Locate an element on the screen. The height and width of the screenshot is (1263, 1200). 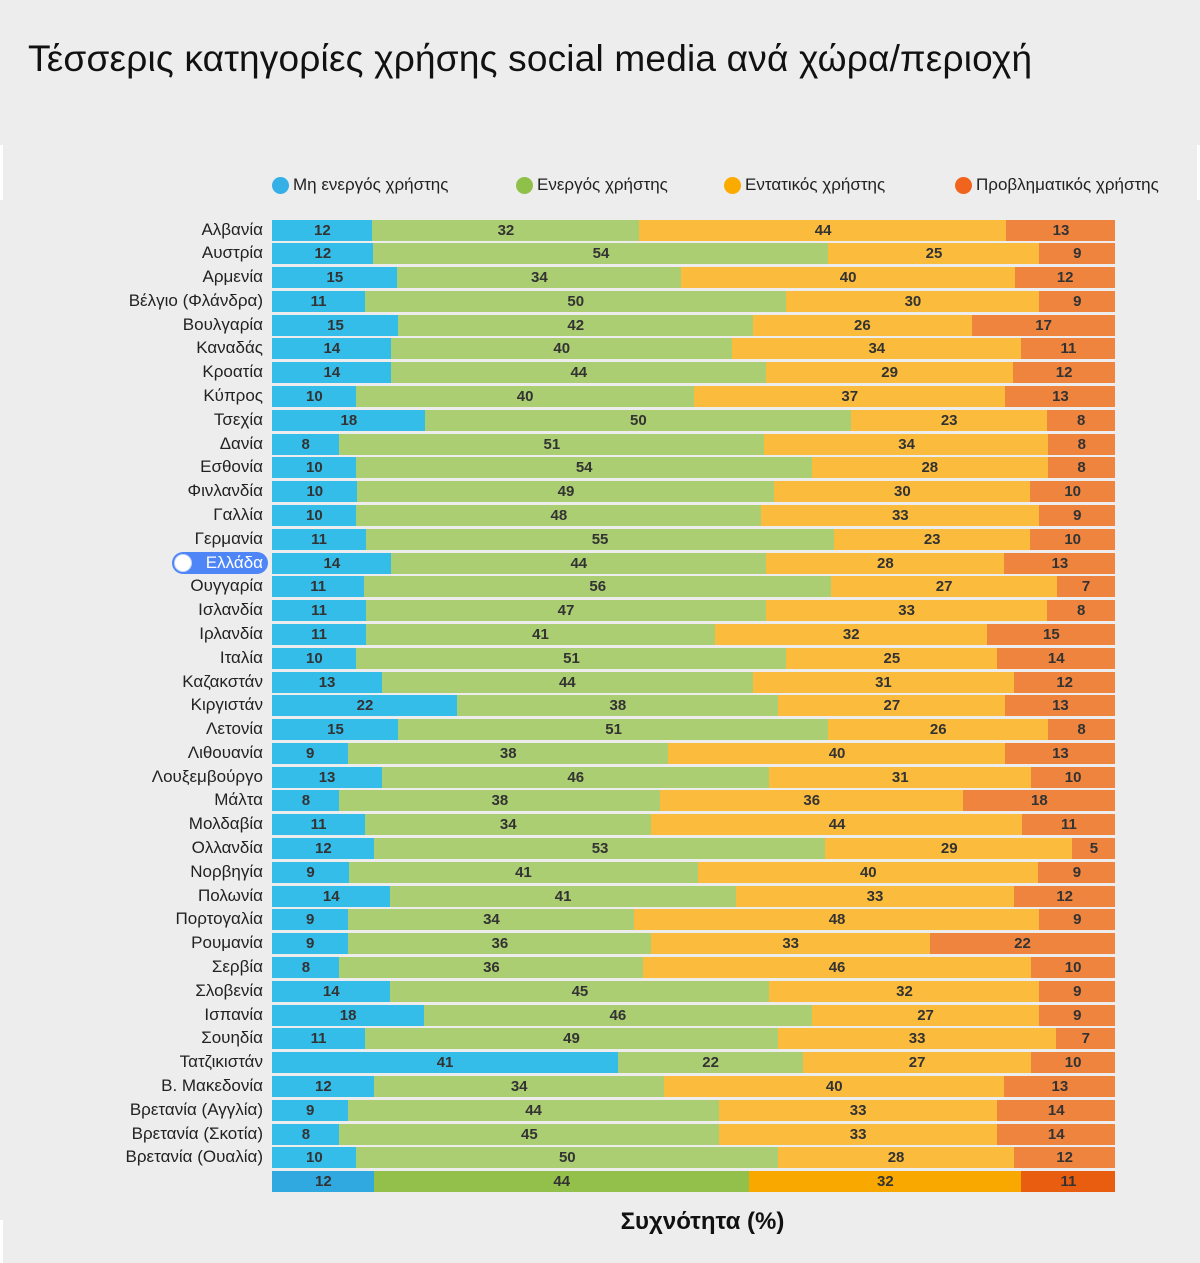
category-label-text: Κύπρος is located at coordinates (233, 396).